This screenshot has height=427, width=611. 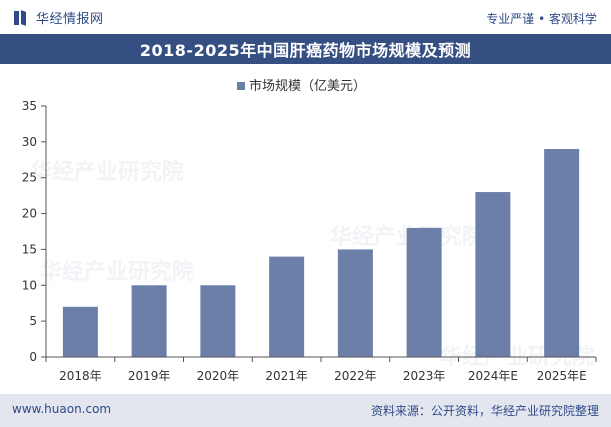 What do you see at coordinates (70, 19) in the screenshot?
I see `brand-name: 华经情报网` at bounding box center [70, 19].